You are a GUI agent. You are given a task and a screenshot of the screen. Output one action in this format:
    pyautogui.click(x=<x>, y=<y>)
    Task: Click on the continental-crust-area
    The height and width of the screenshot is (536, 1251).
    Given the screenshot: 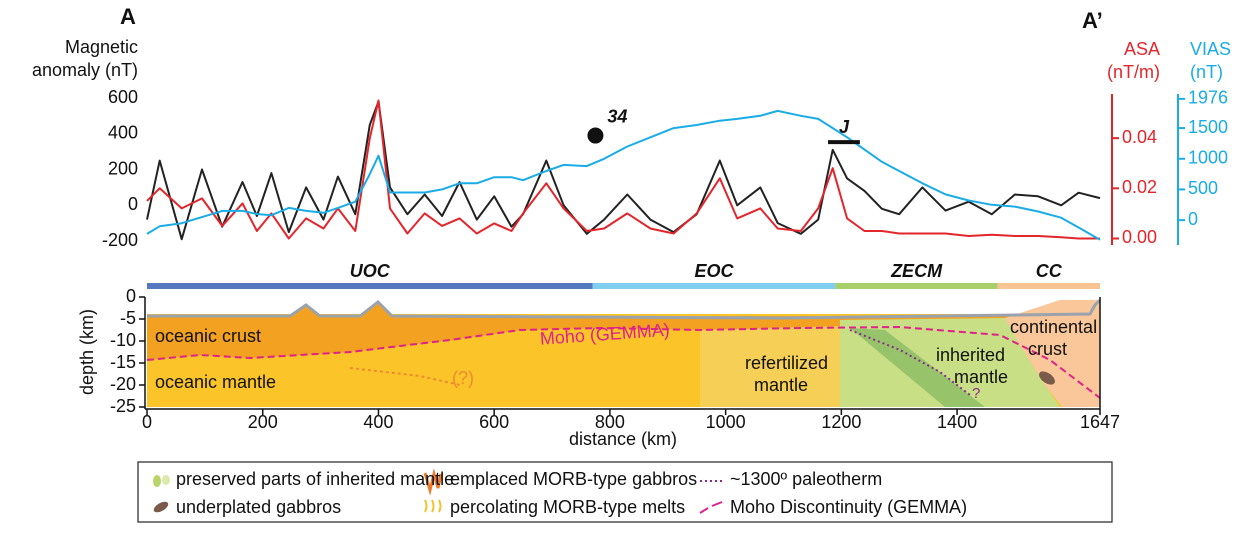 What is the action you would take?
    pyautogui.click(x=1052, y=353)
    